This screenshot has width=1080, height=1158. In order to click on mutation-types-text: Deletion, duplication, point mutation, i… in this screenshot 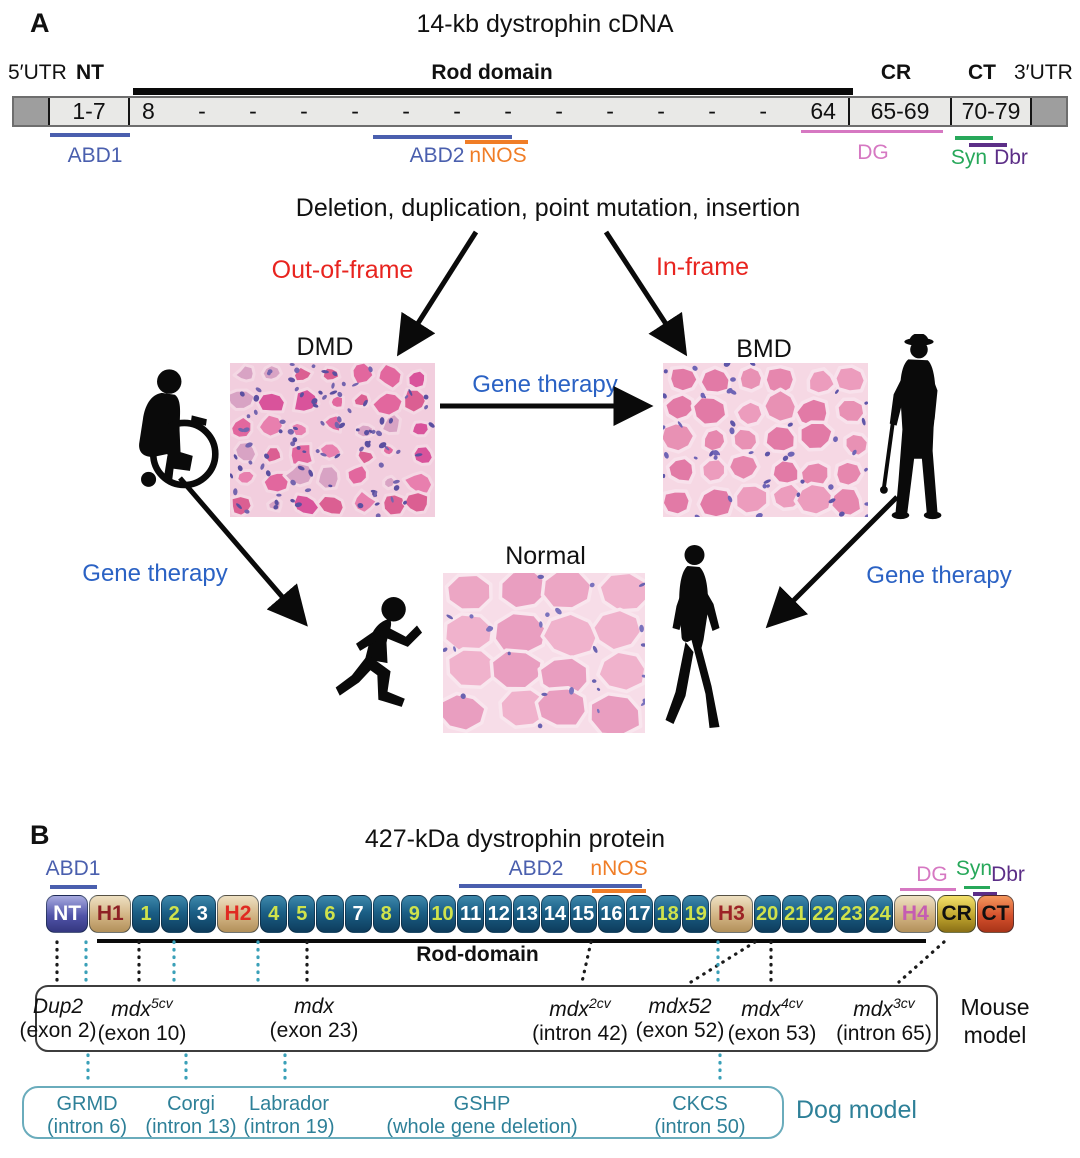, I will do `click(548, 208)`.